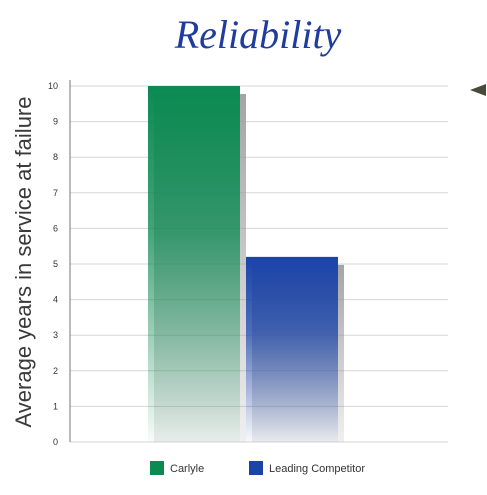 The width and height of the screenshot is (487, 495). I want to click on legend-label-1: Carlyle, so click(187, 469).